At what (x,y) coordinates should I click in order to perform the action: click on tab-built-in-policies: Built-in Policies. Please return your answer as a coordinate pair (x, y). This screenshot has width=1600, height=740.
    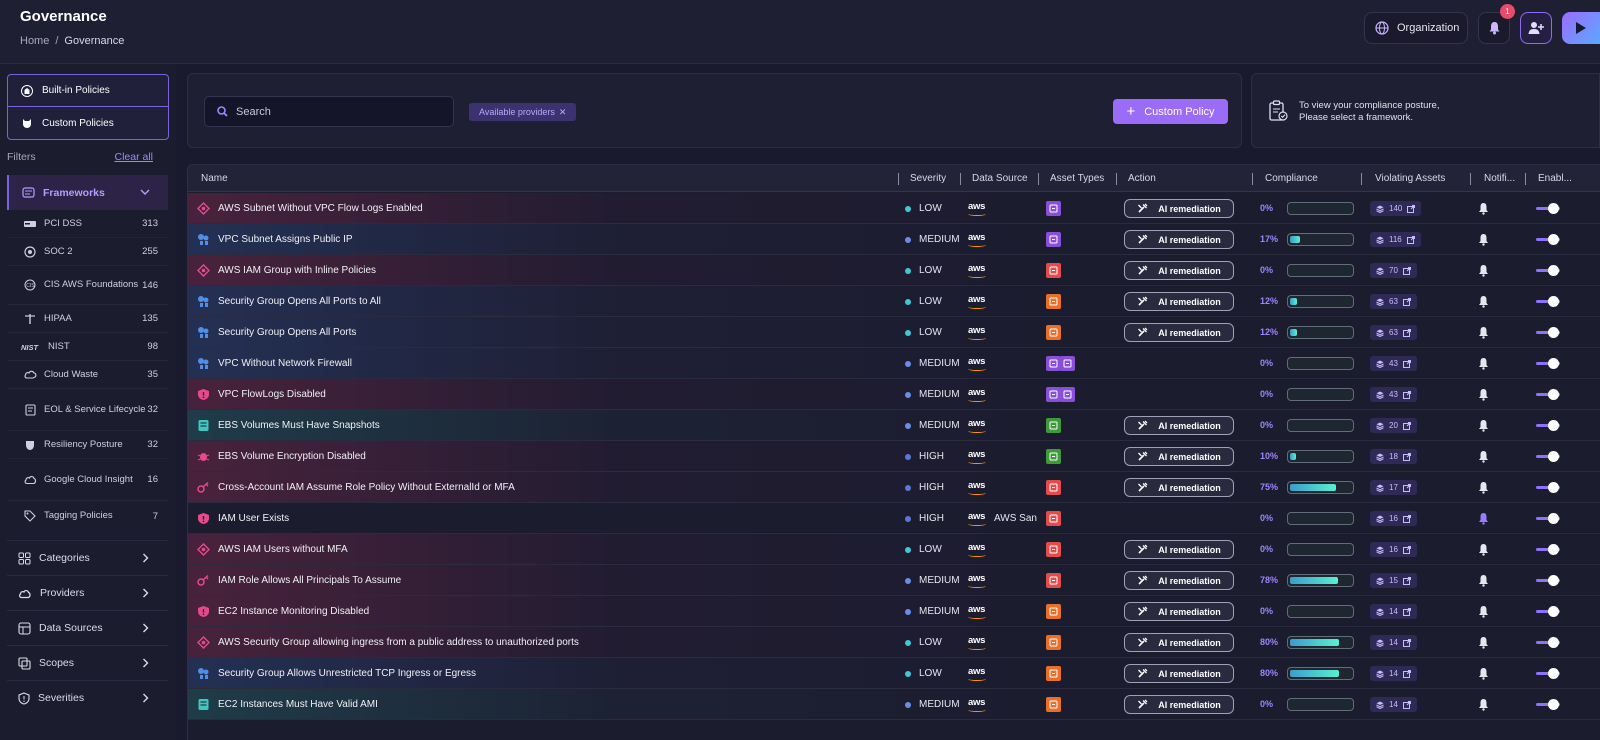
    Looking at the image, I should click on (88, 91).